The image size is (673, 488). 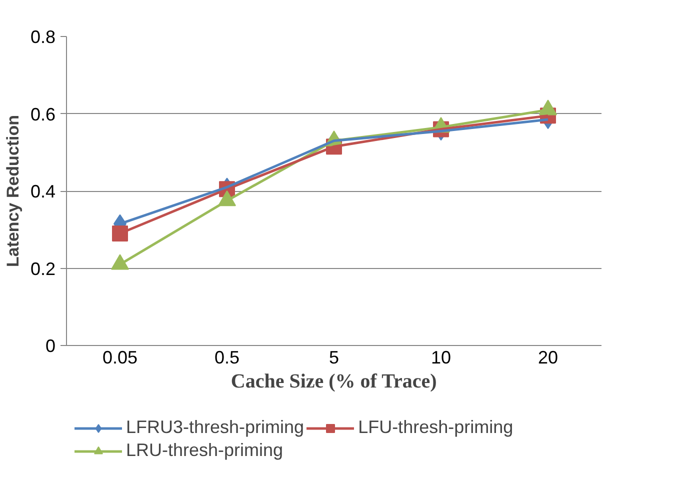 I want to click on y-tick-label: 0.6, so click(x=43, y=114).